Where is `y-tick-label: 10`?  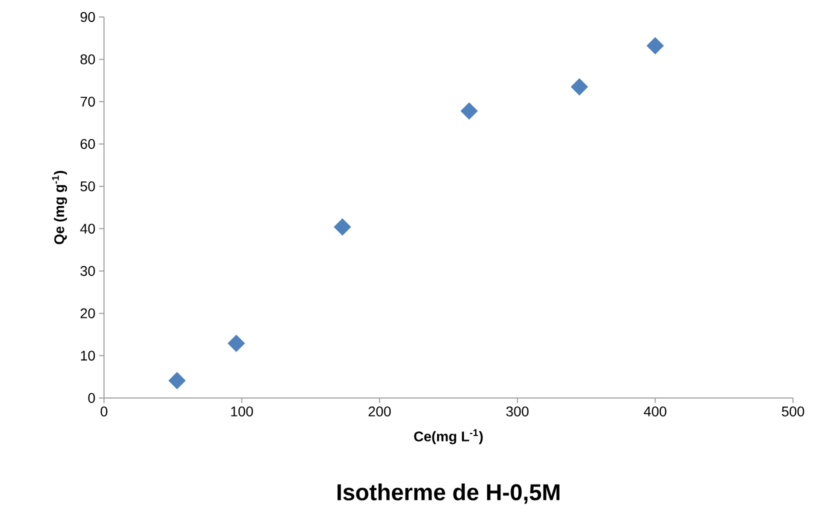 y-tick-label: 10 is located at coordinates (87, 355).